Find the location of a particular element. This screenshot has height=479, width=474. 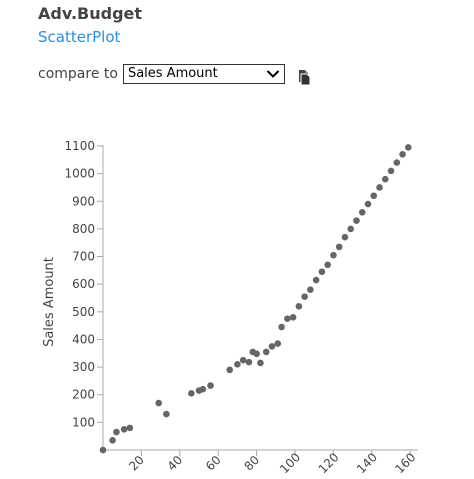

y-tick-label: 400 is located at coordinates (83, 339).